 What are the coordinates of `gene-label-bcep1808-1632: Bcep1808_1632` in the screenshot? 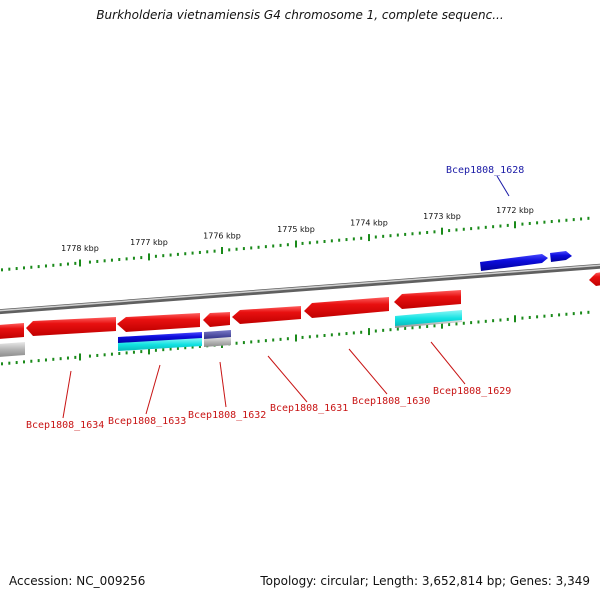 It's located at (227, 415).